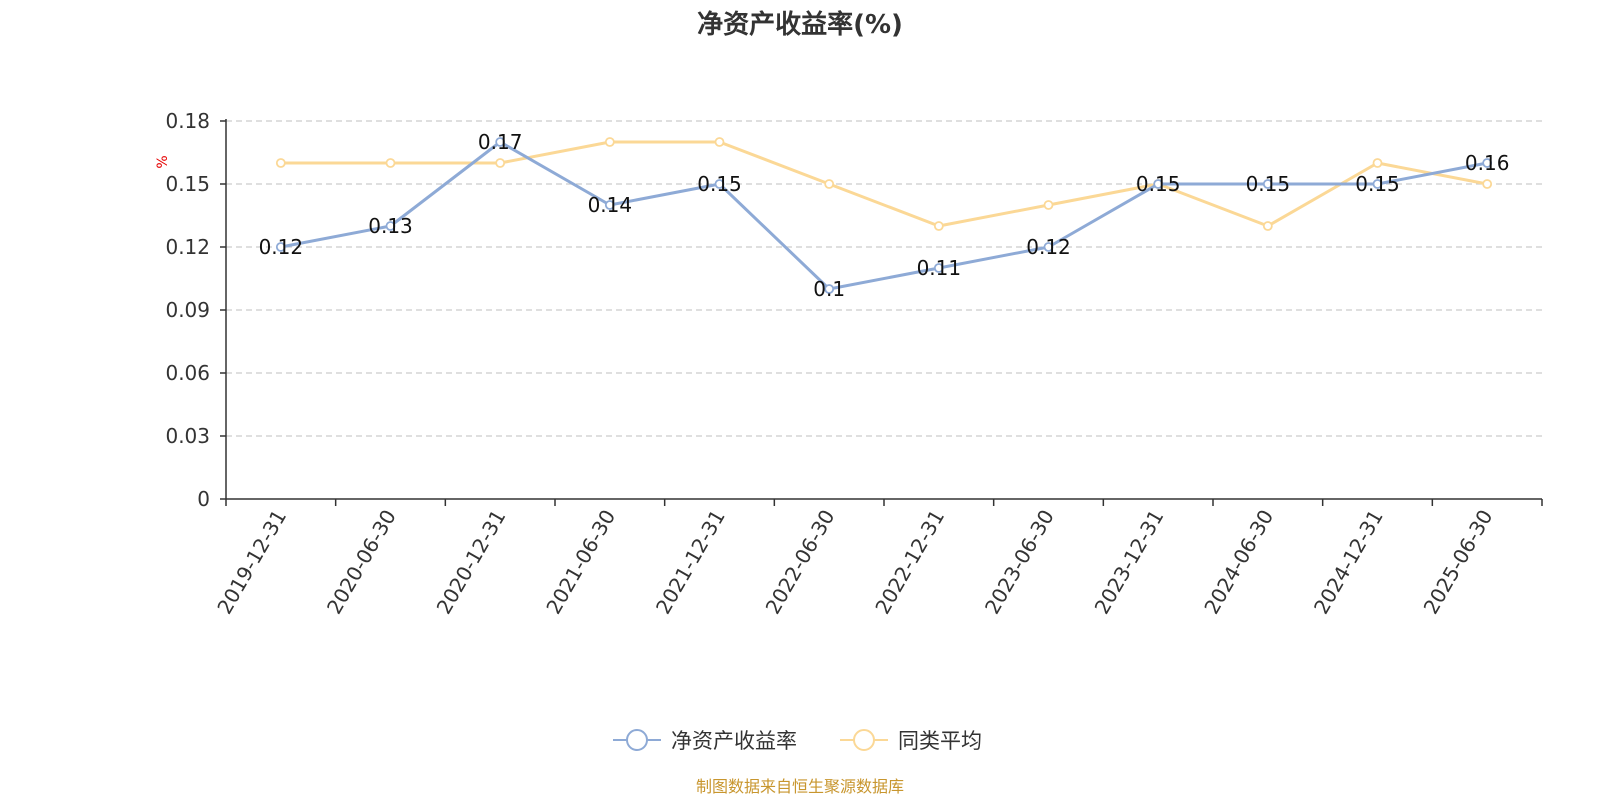 The image size is (1600, 800). What do you see at coordinates (1348, 562) in the screenshot?
I see `x-tick-label: 2024-12-31` at bounding box center [1348, 562].